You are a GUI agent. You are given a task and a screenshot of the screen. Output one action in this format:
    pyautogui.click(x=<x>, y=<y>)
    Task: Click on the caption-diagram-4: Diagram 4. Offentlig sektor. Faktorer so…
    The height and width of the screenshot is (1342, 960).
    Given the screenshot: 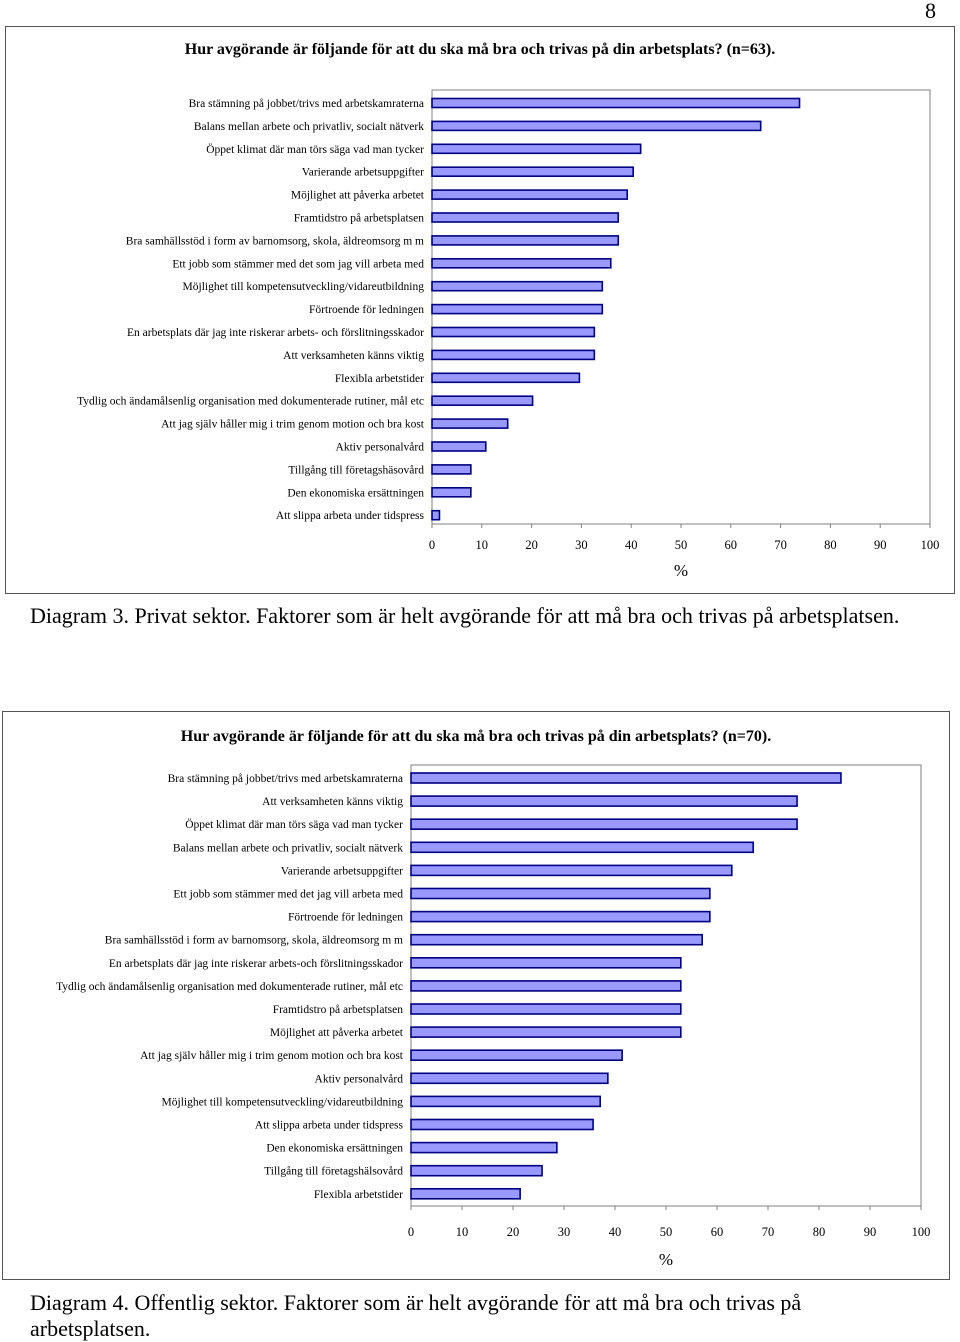 What is the action you would take?
    pyautogui.click(x=416, y=1315)
    